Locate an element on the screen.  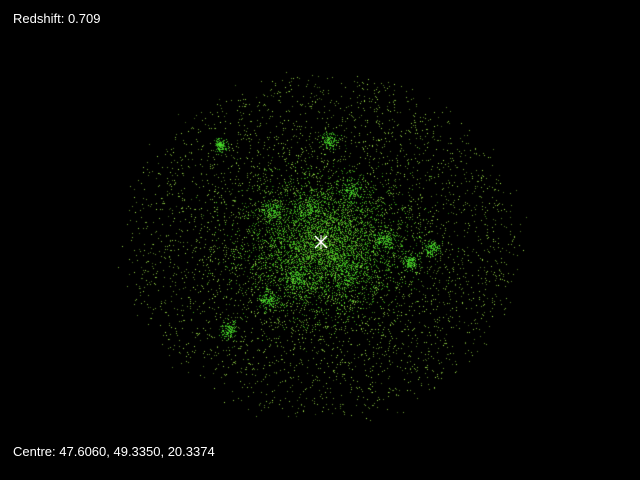
redshift-readout: Redshift: 0.709 is located at coordinates (56, 19).